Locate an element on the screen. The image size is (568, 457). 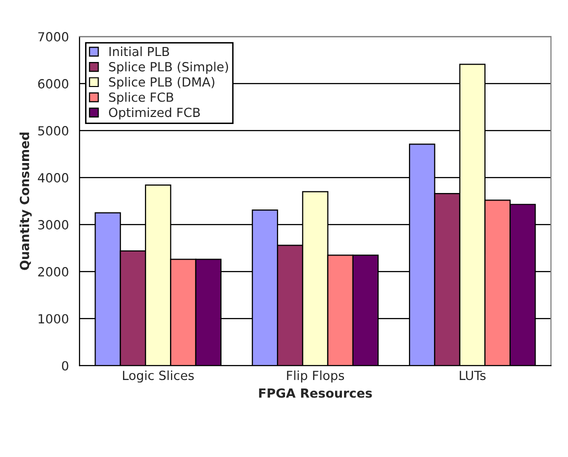
y-tick-label: 2000 is located at coordinates (53, 272).